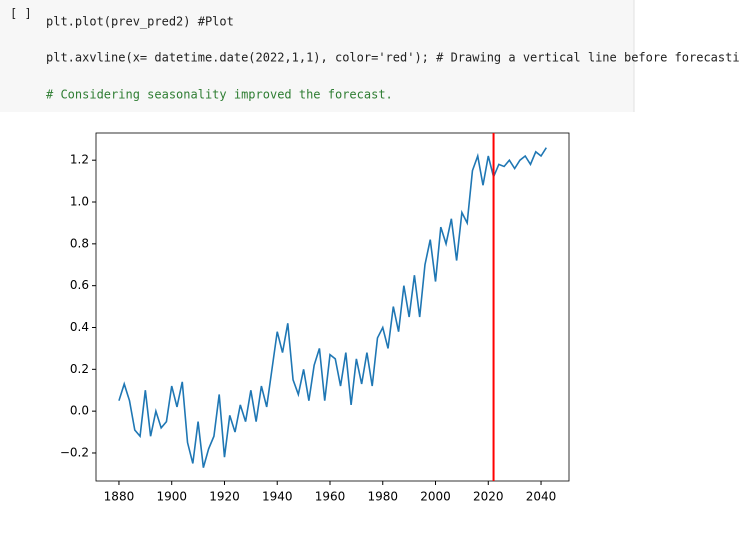 This screenshot has height=536, width=750. I want to click on x-tick-label: 1880, so click(119, 497).